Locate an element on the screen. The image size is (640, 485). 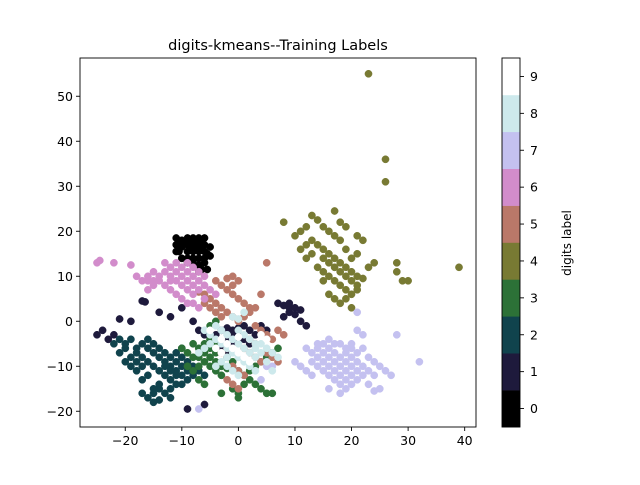
colorbar-tick-label: 5 is located at coordinates (534, 224).